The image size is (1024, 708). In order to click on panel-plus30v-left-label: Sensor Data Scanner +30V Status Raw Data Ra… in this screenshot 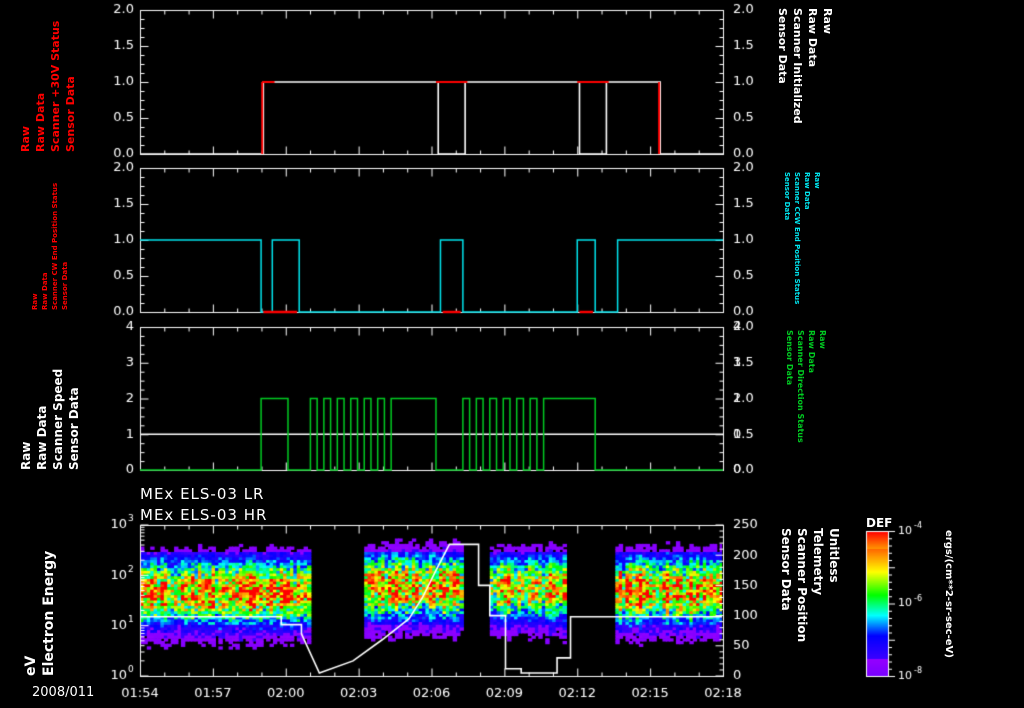, I will do `click(48, 82)`.